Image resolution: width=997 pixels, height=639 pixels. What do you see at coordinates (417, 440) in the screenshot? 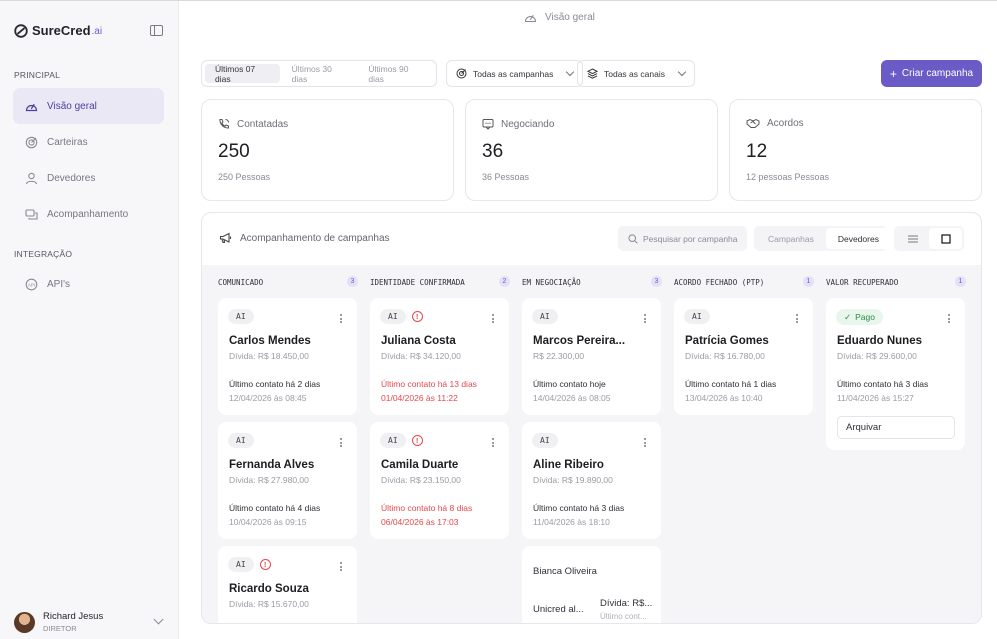
I see `alert-icon: !` at bounding box center [417, 440].